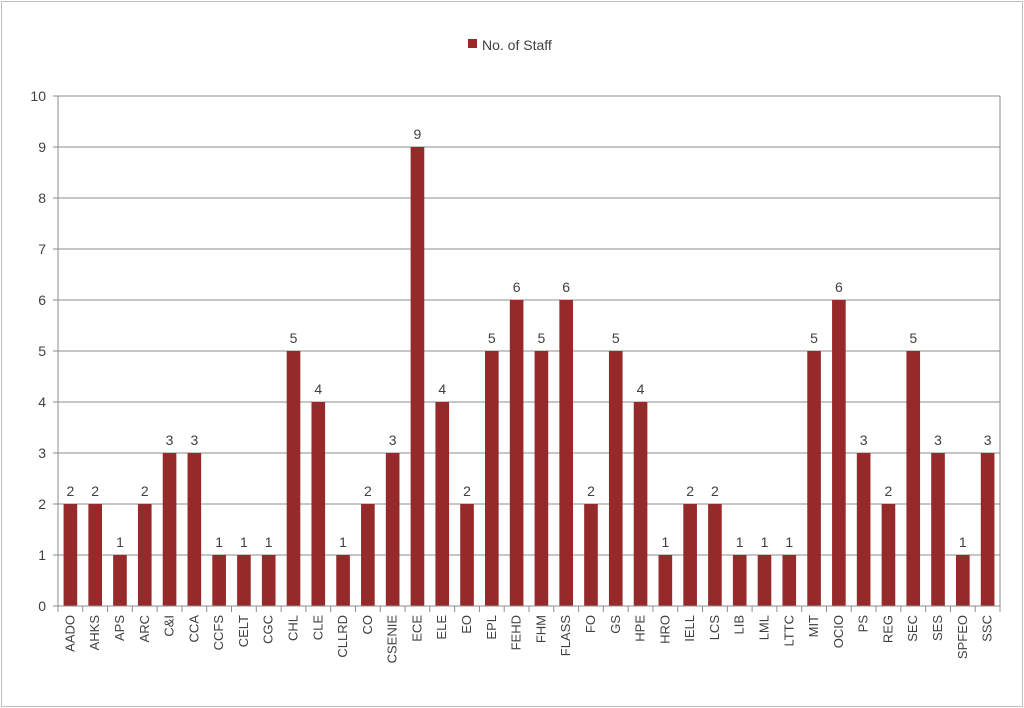 The height and width of the screenshot is (708, 1024). Describe the element at coordinates (342, 636) in the screenshot. I see `x-tick-label: CLLRD` at that location.